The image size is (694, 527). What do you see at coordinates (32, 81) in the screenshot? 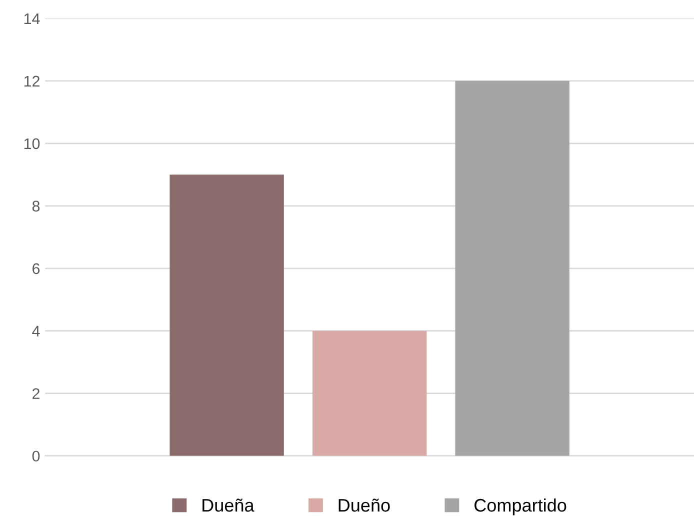
I see `y-tick-label: 12` at bounding box center [32, 81].